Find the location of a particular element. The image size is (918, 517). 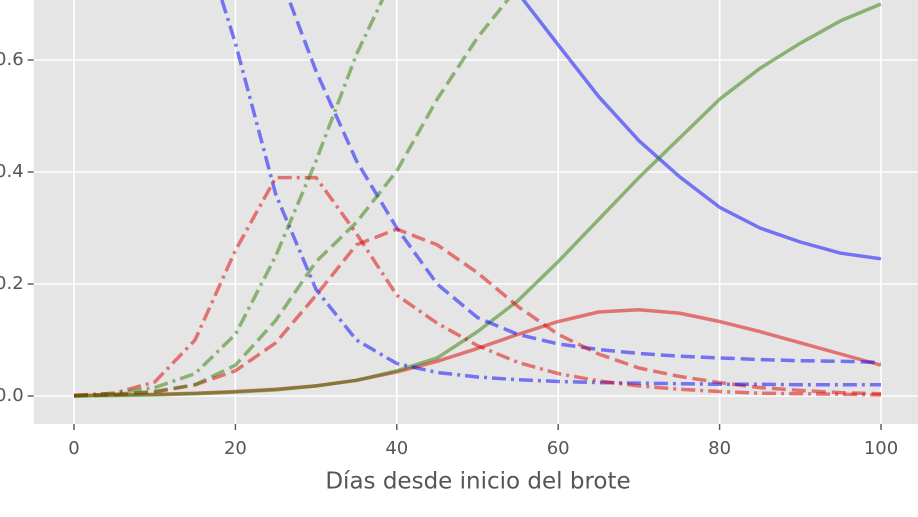

x-tick-label: 0 is located at coordinates (73, 448).